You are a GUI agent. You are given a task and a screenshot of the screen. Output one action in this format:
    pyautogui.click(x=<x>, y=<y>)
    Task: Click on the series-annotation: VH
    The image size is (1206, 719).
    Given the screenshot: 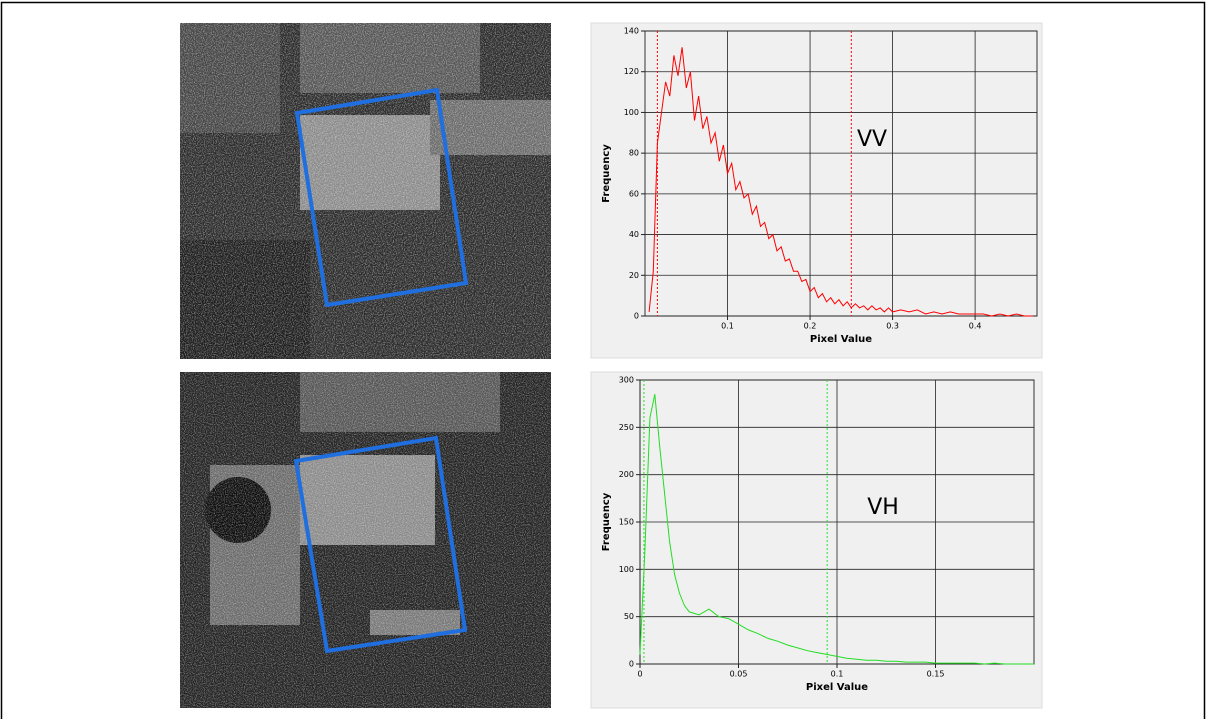 What is the action you would take?
    pyautogui.click(x=883, y=507)
    